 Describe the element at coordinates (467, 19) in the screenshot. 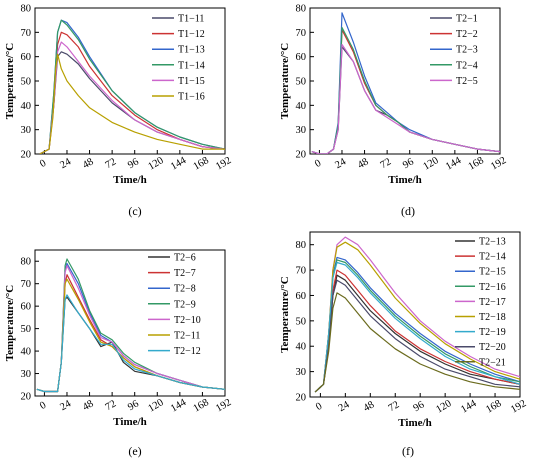

I see `legend-label: T2−1` at that location.